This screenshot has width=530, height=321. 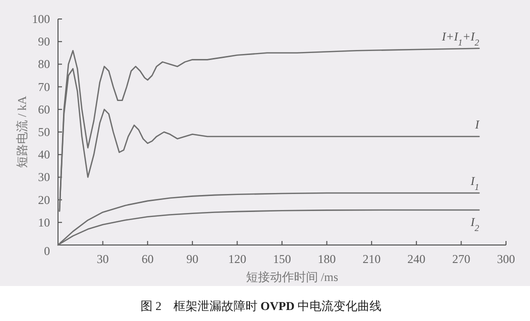 I want to click on y-tick-label: 0, so click(x=47, y=251).